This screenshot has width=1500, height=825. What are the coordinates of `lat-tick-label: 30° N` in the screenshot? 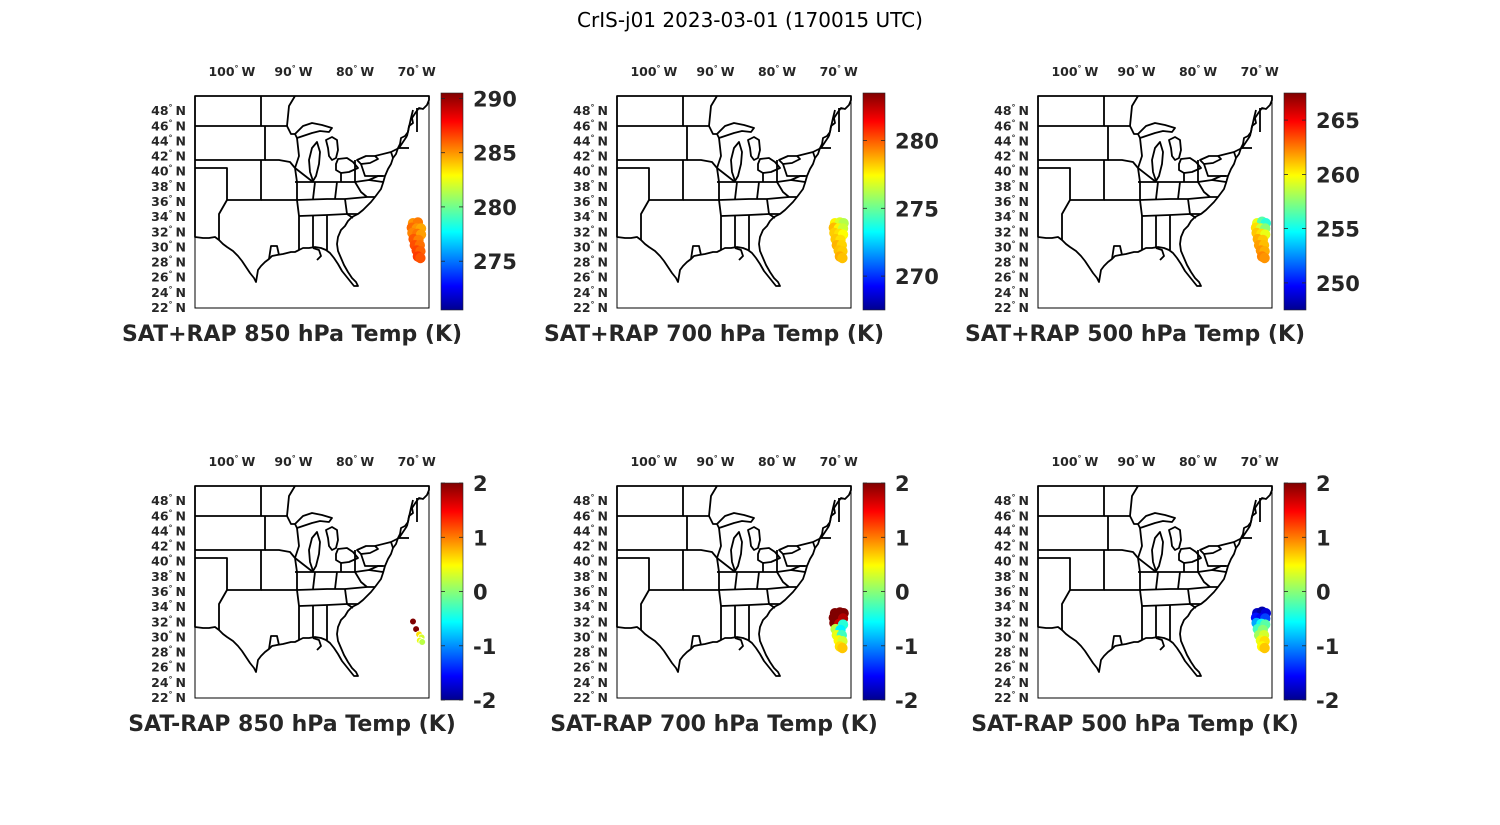 It's located at (1011, 636).